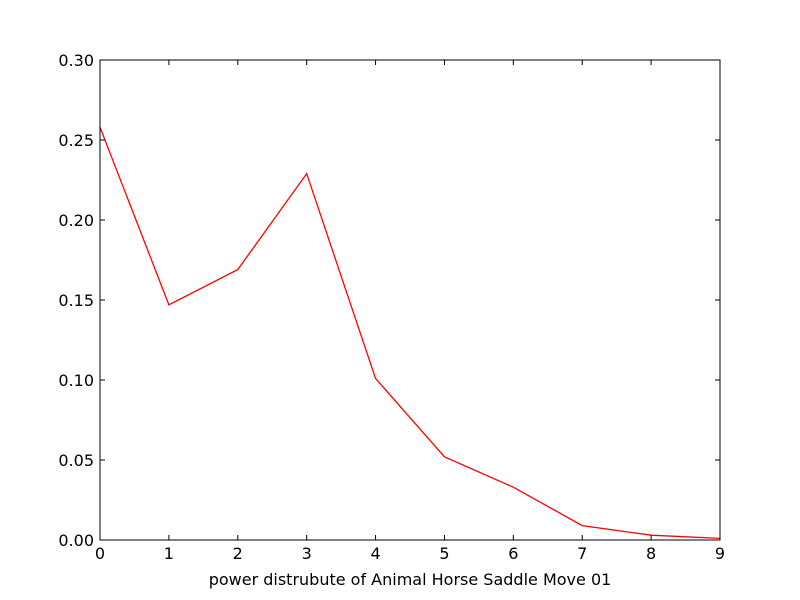  Describe the element at coordinates (307, 553) in the screenshot. I see `x-tick-label: 3` at that location.